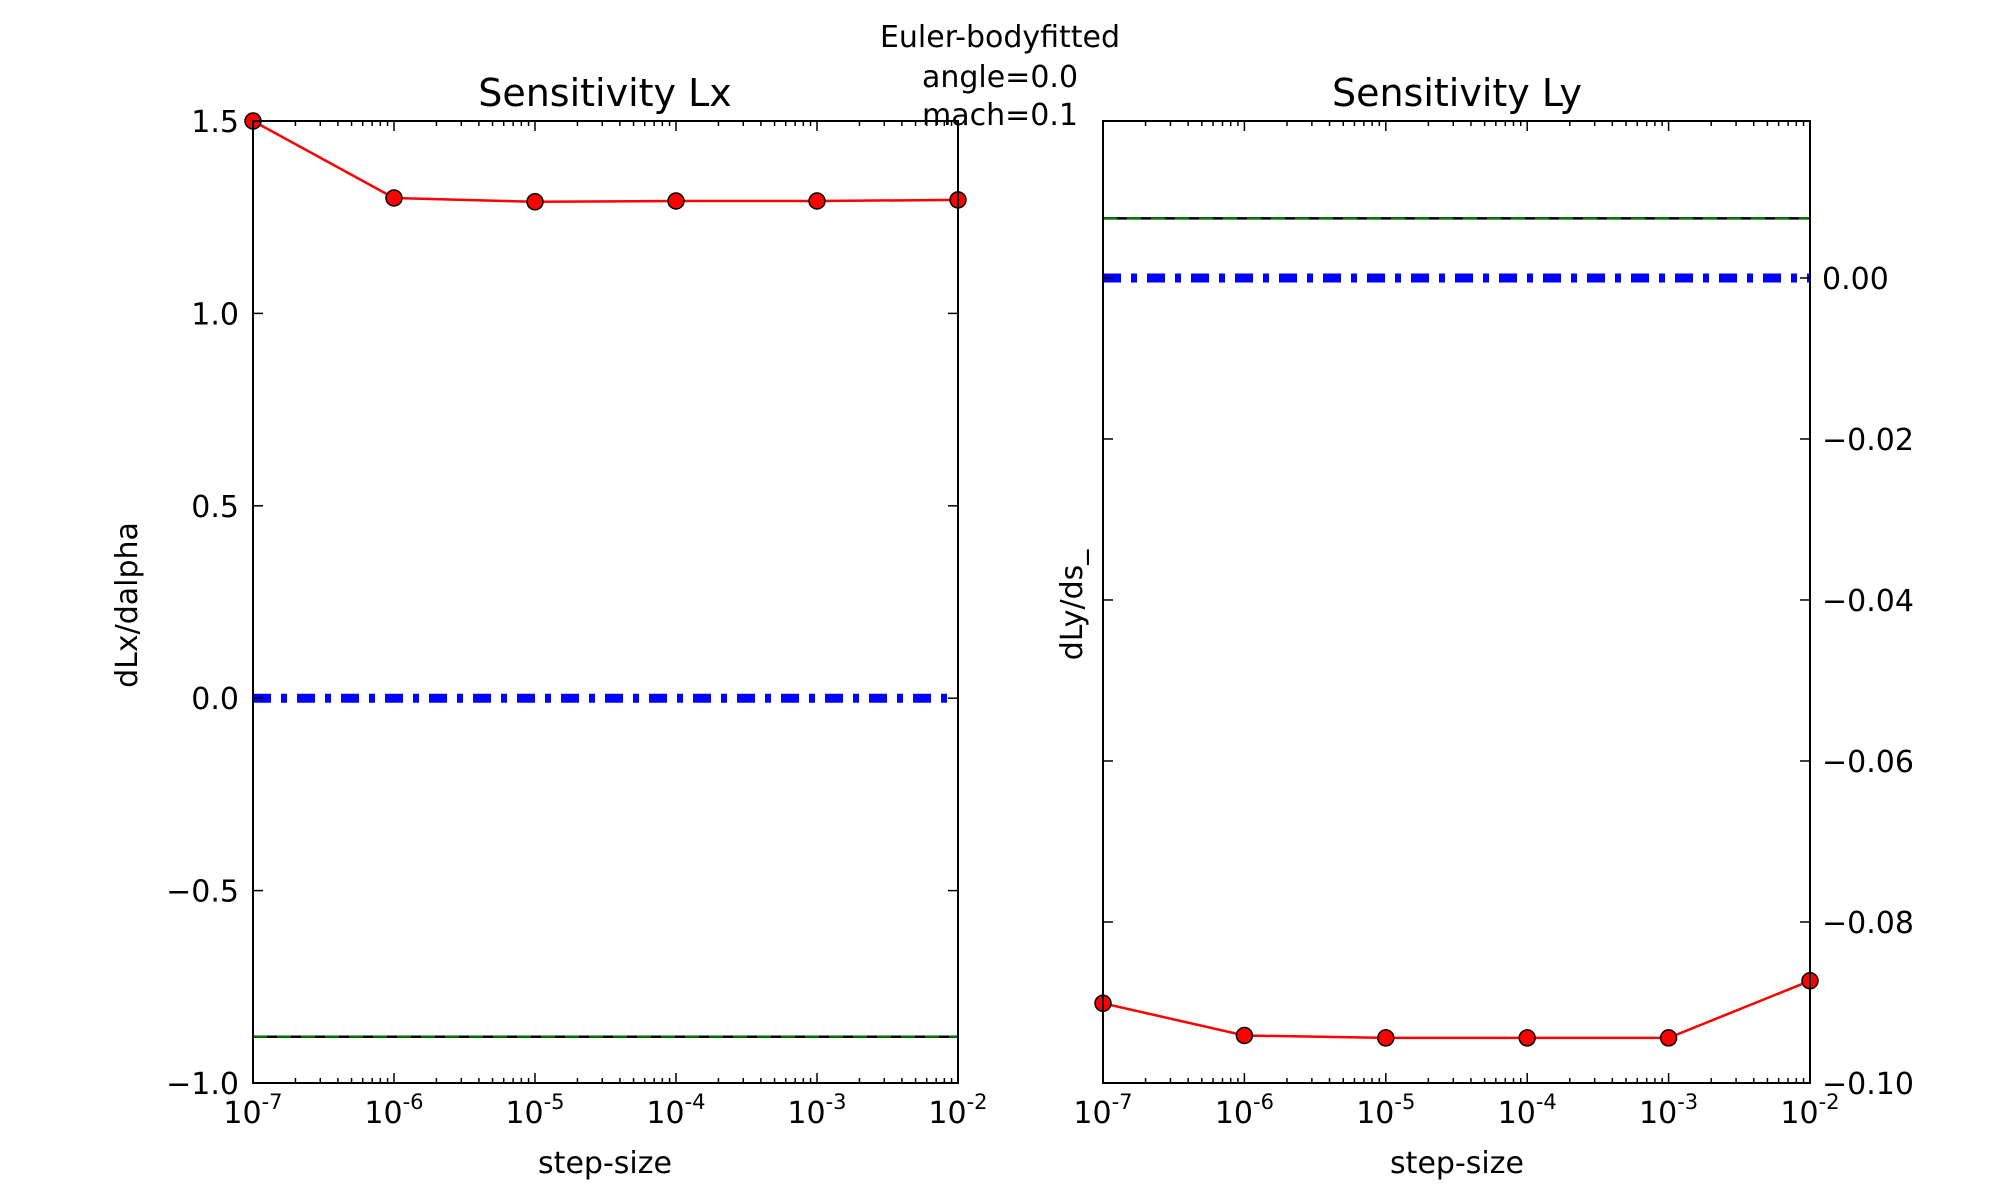  What do you see at coordinates (202, 1084) in the screenshot?
I see `y-tick-label: −1.0` at bounding box center [202, 1084].